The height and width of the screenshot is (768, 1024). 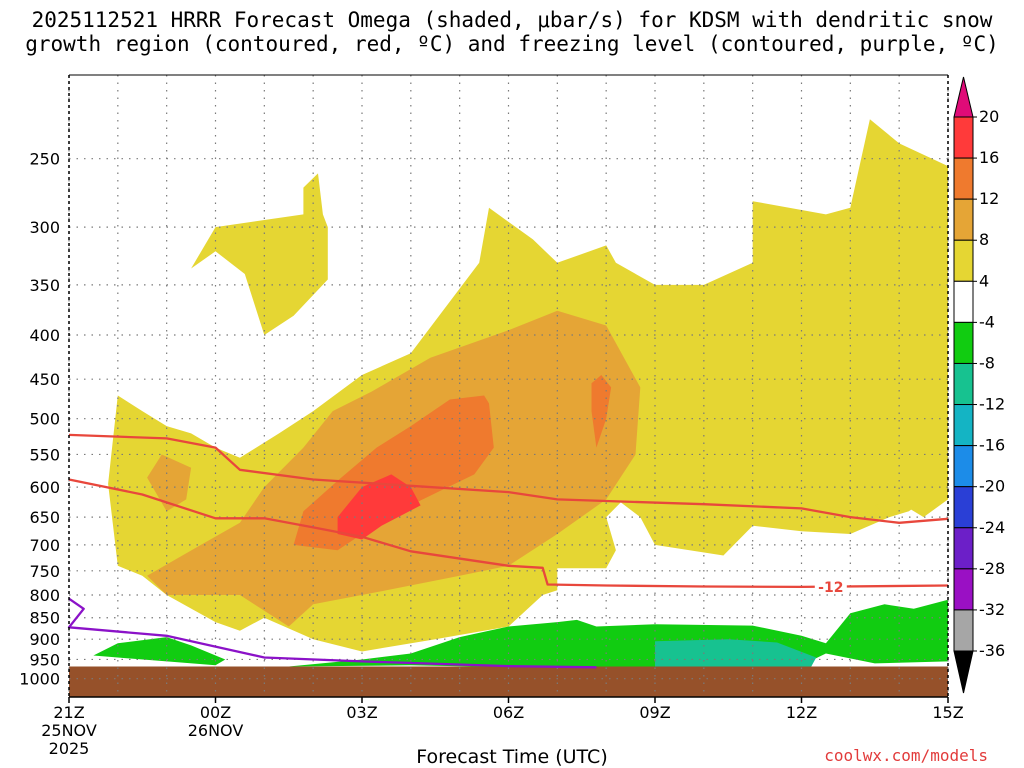 I want to click on y-tick-label: 800, so click(x=44, y=595).